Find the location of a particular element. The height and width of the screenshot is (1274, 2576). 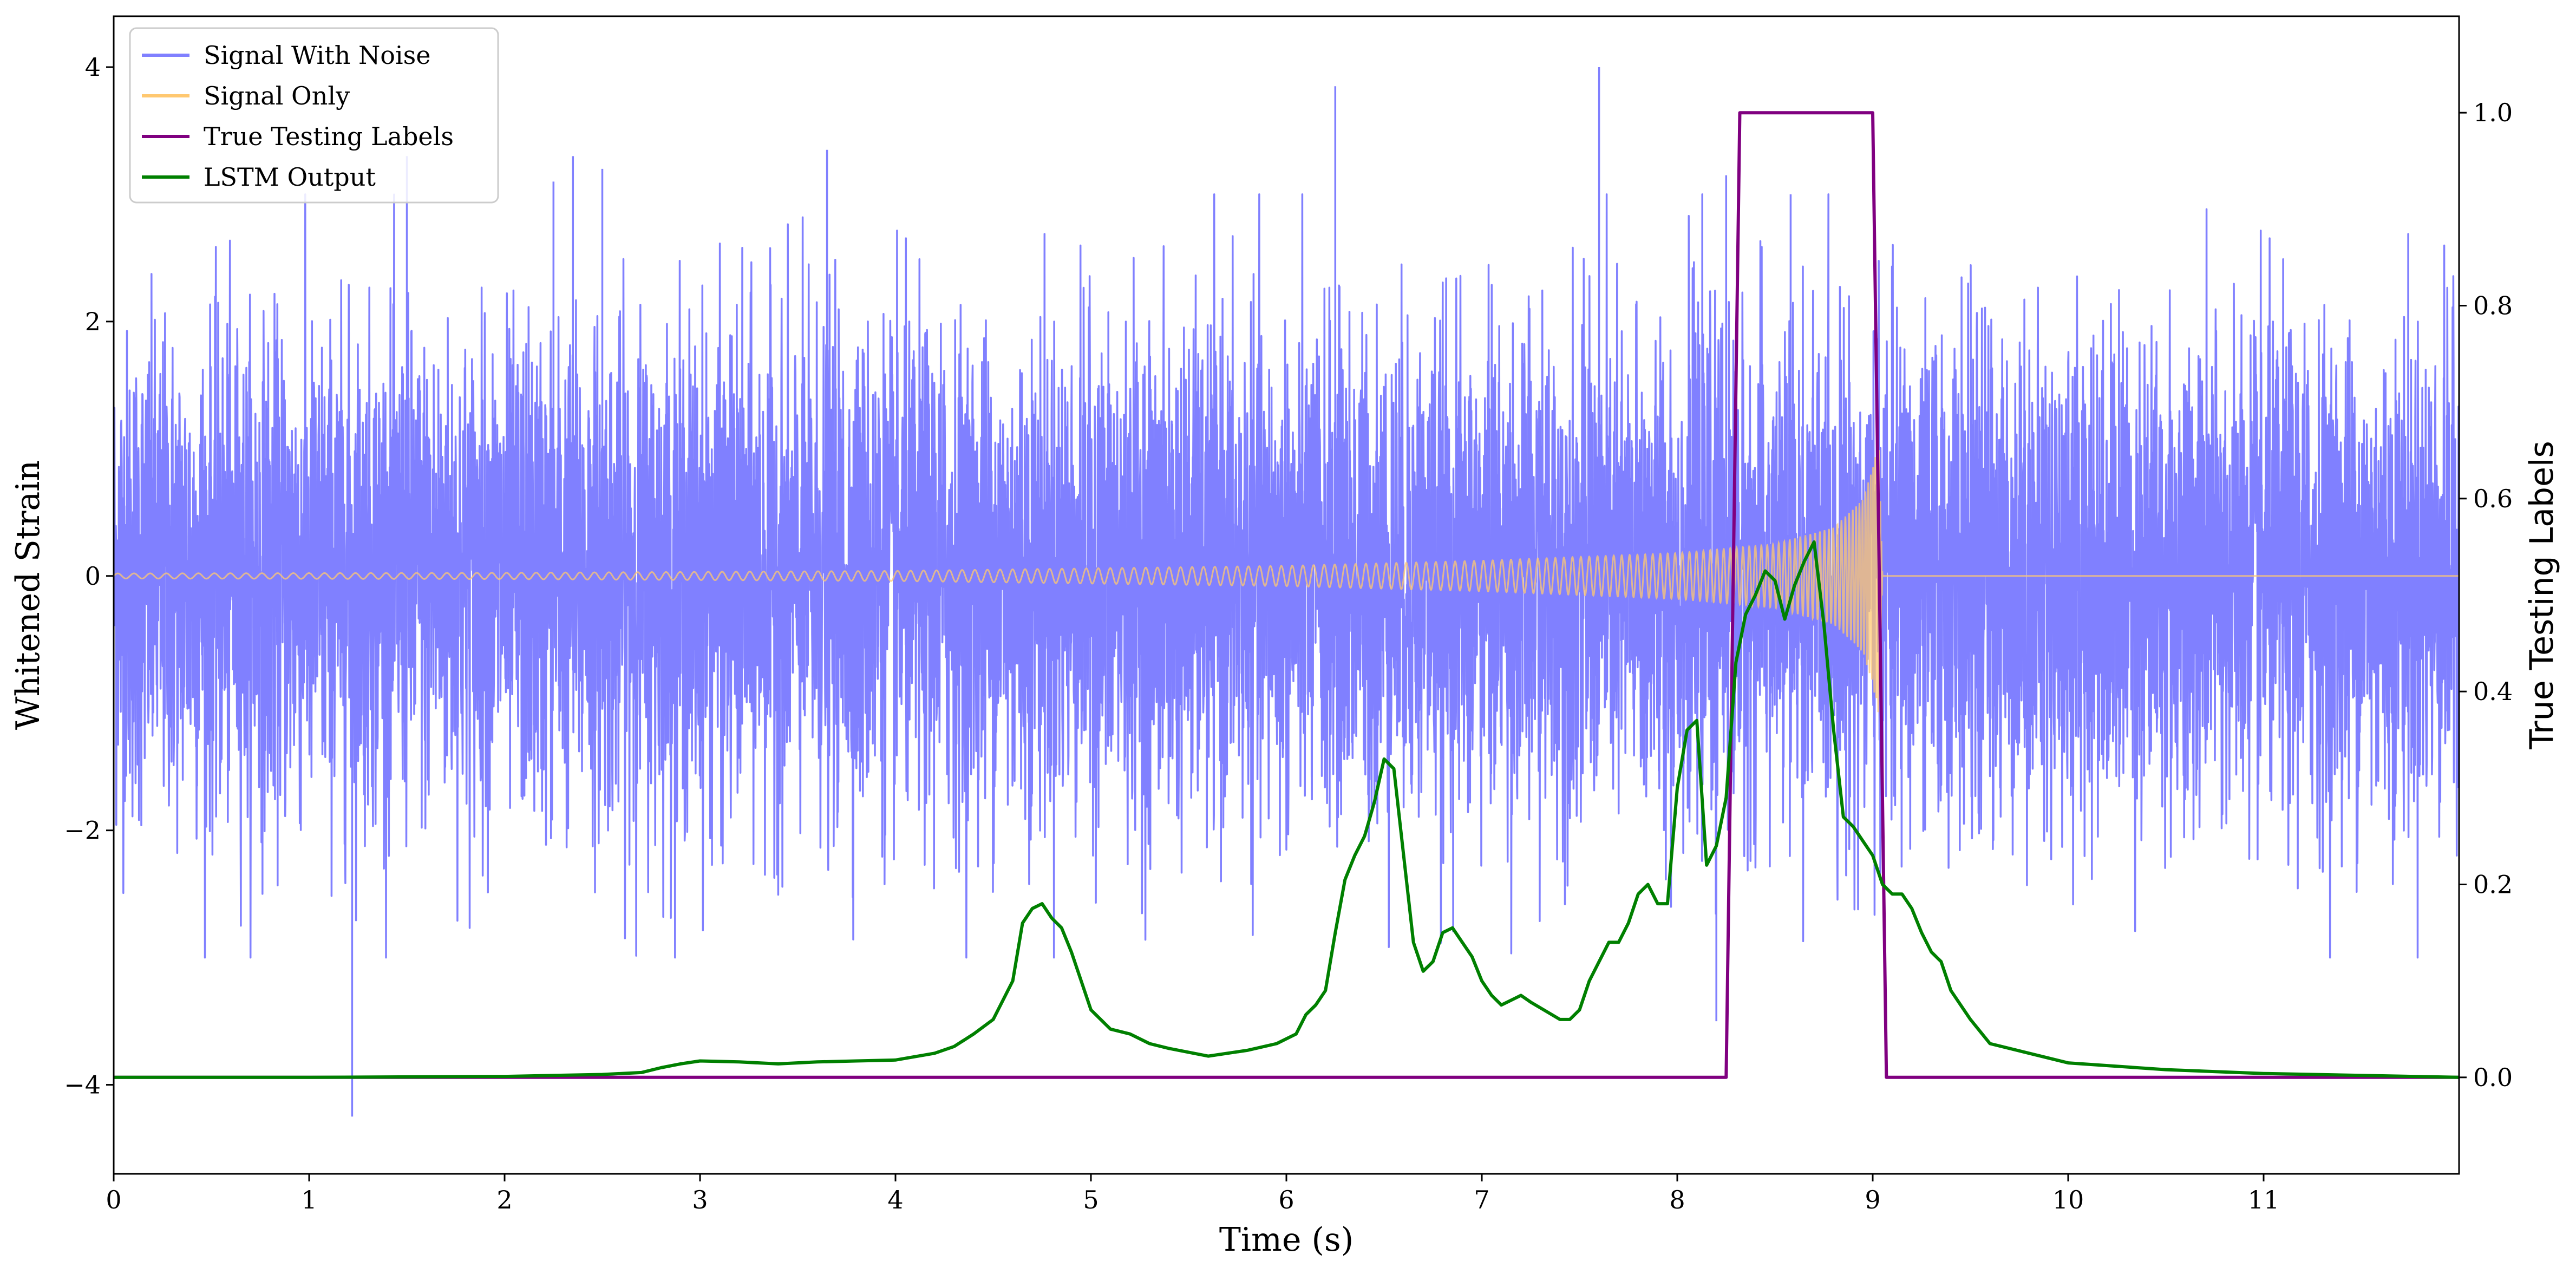

x-tick-label: 10 is located at coordinates (2068, 1199).